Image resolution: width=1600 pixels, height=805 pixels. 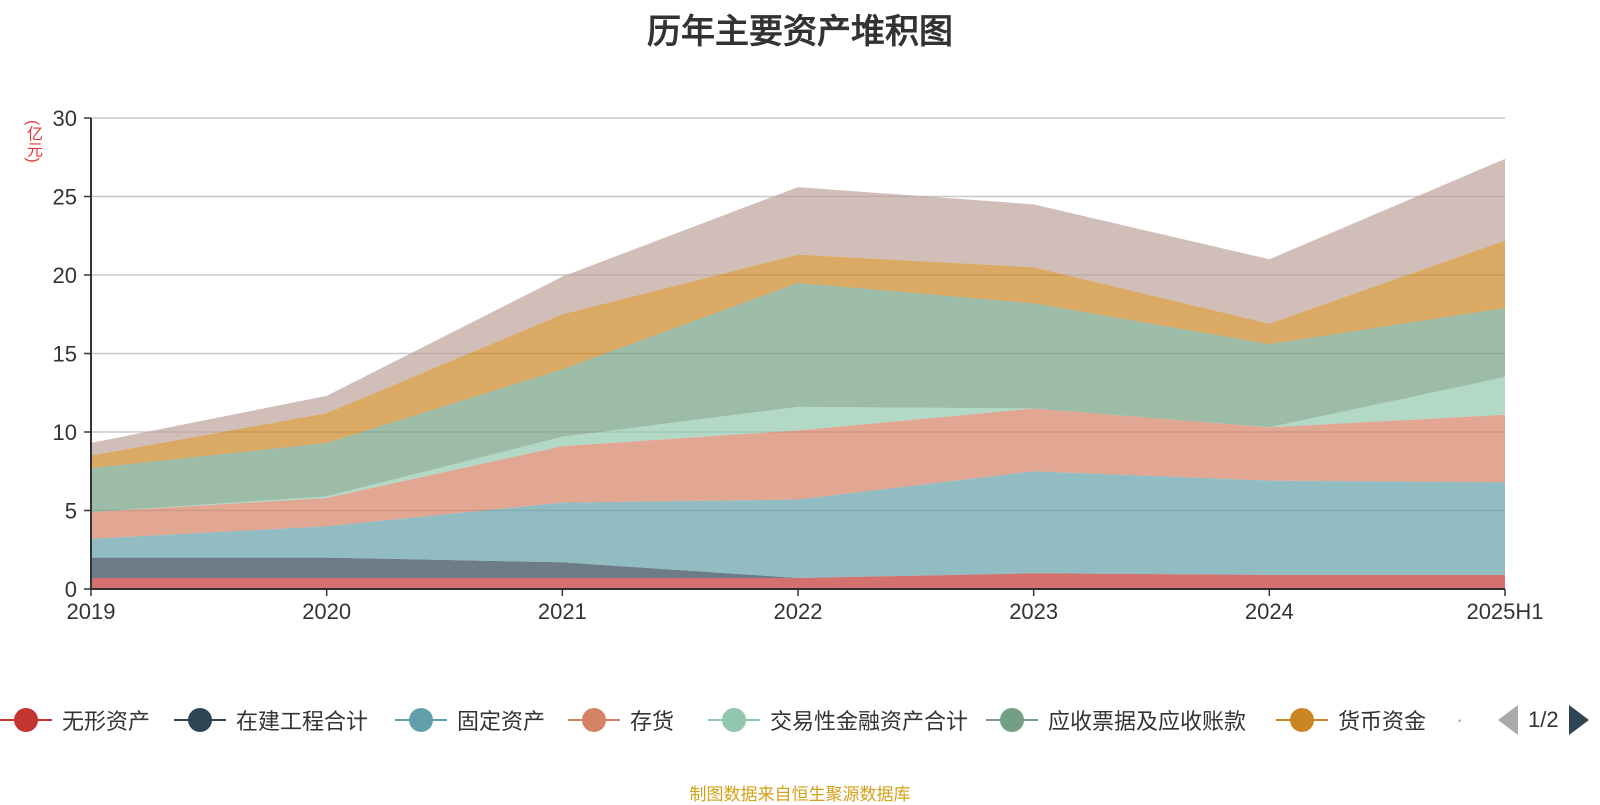 What do you see at coordinates (1147, 721) in the screenshot?
I see `legend-label: 应收票据及应收账款` at bounding box center [1147, 721].